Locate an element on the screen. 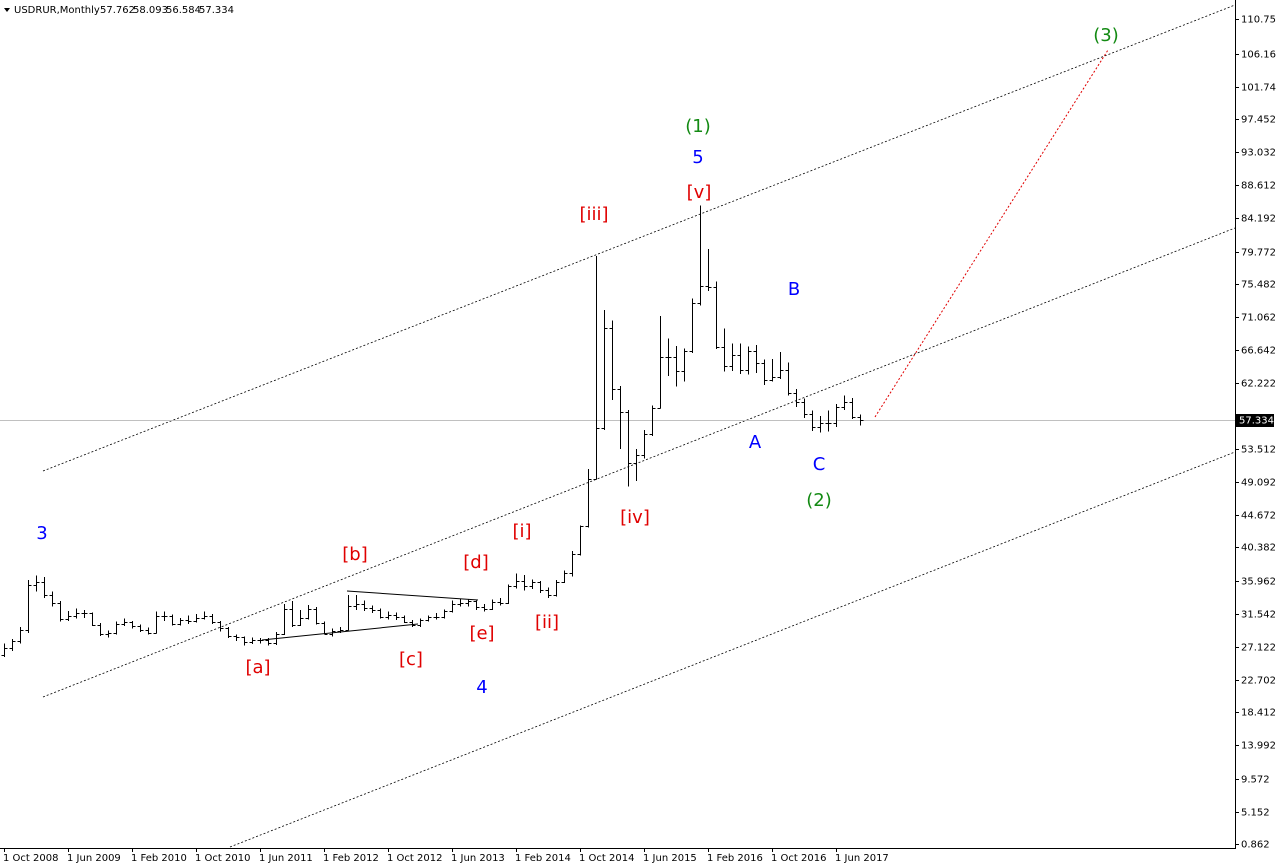 Image resolution: width=1276 pixels, height=868 pixels. wave-label: (2) is located at coordinates (819, 500).